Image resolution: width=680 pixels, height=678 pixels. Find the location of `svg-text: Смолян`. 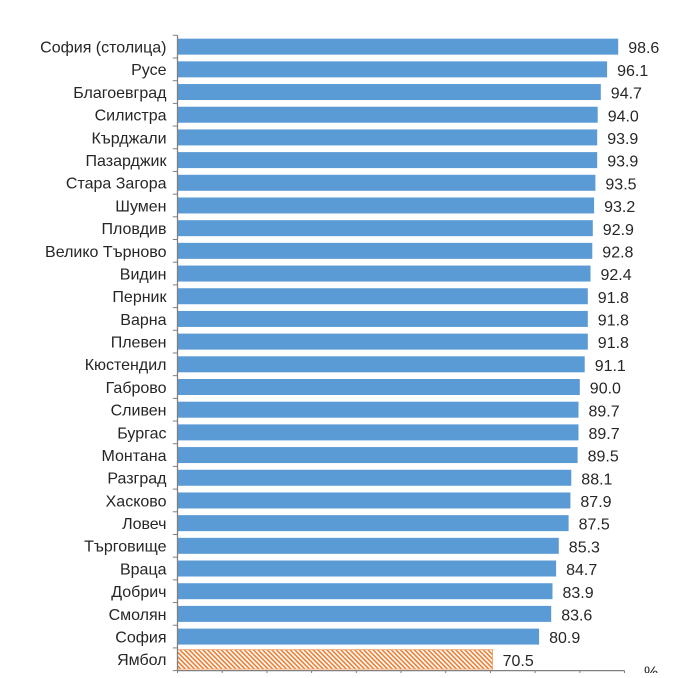

svg-text: Смолян is located at coordinates (138, 615).